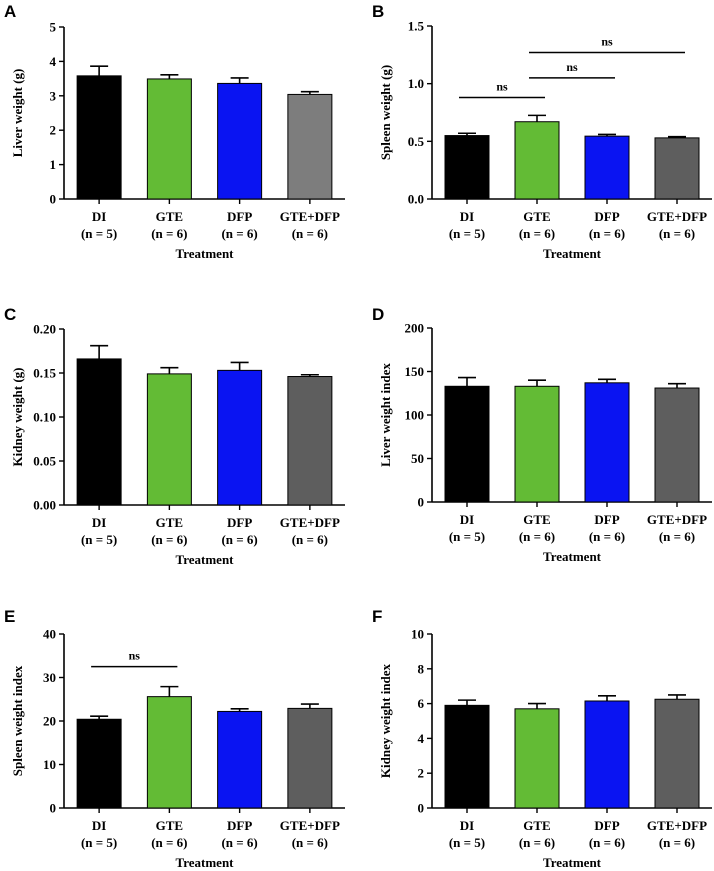  What do you see at coordinates (169, 522) in the screenshot?
I see `panel-c-category-label: GTE` at bounding box center [169, 522].